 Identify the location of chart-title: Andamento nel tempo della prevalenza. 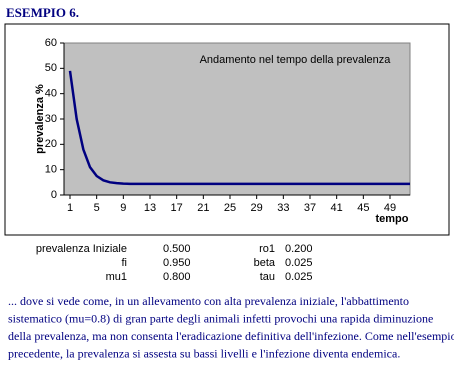
(296, 60).